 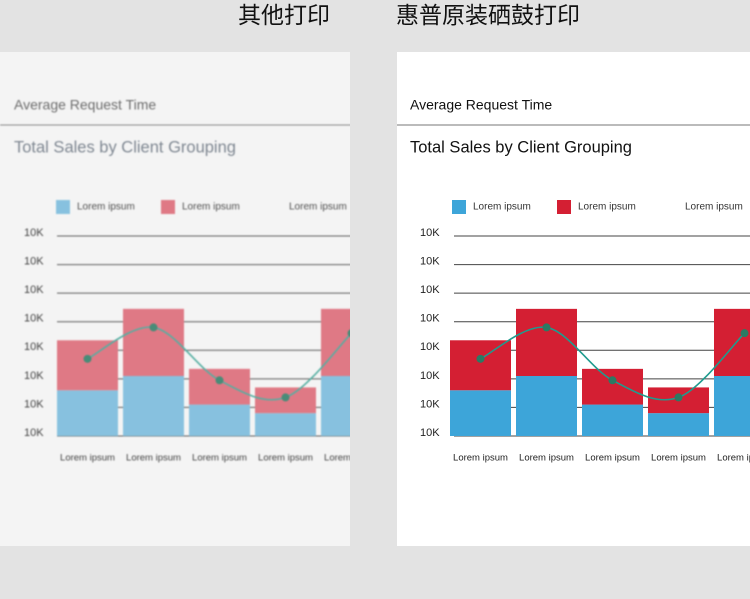 What do you see at coordinates (488, 15) in the screenshot?
I see `right-title: 惠普原装硒鼓打印` at bounding box center [488, 15].